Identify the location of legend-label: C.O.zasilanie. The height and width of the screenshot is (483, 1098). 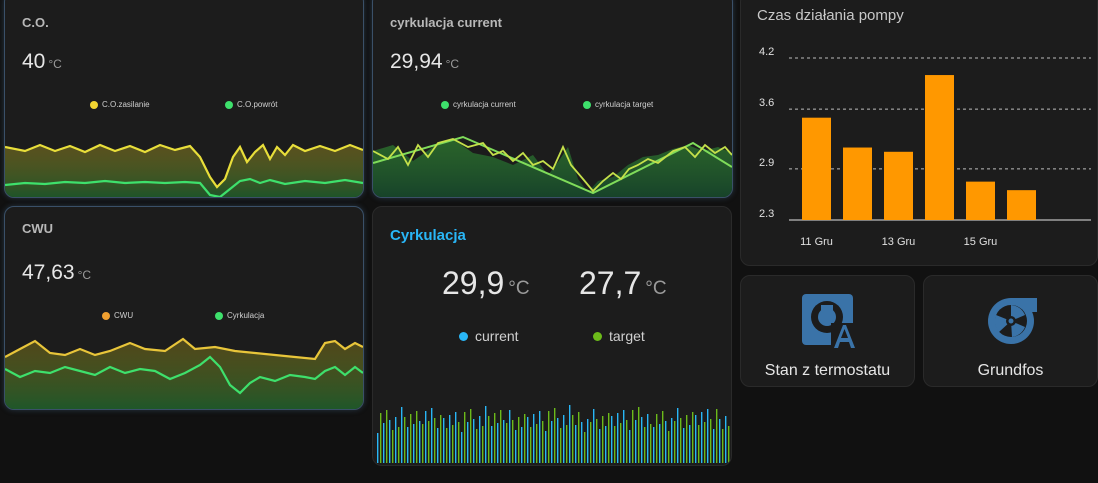
(126, 104).